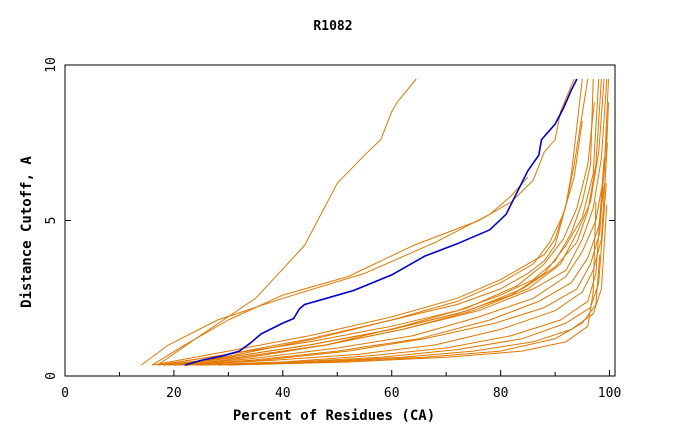  I want to click on x-tick-label: 40, so click(283, 393).